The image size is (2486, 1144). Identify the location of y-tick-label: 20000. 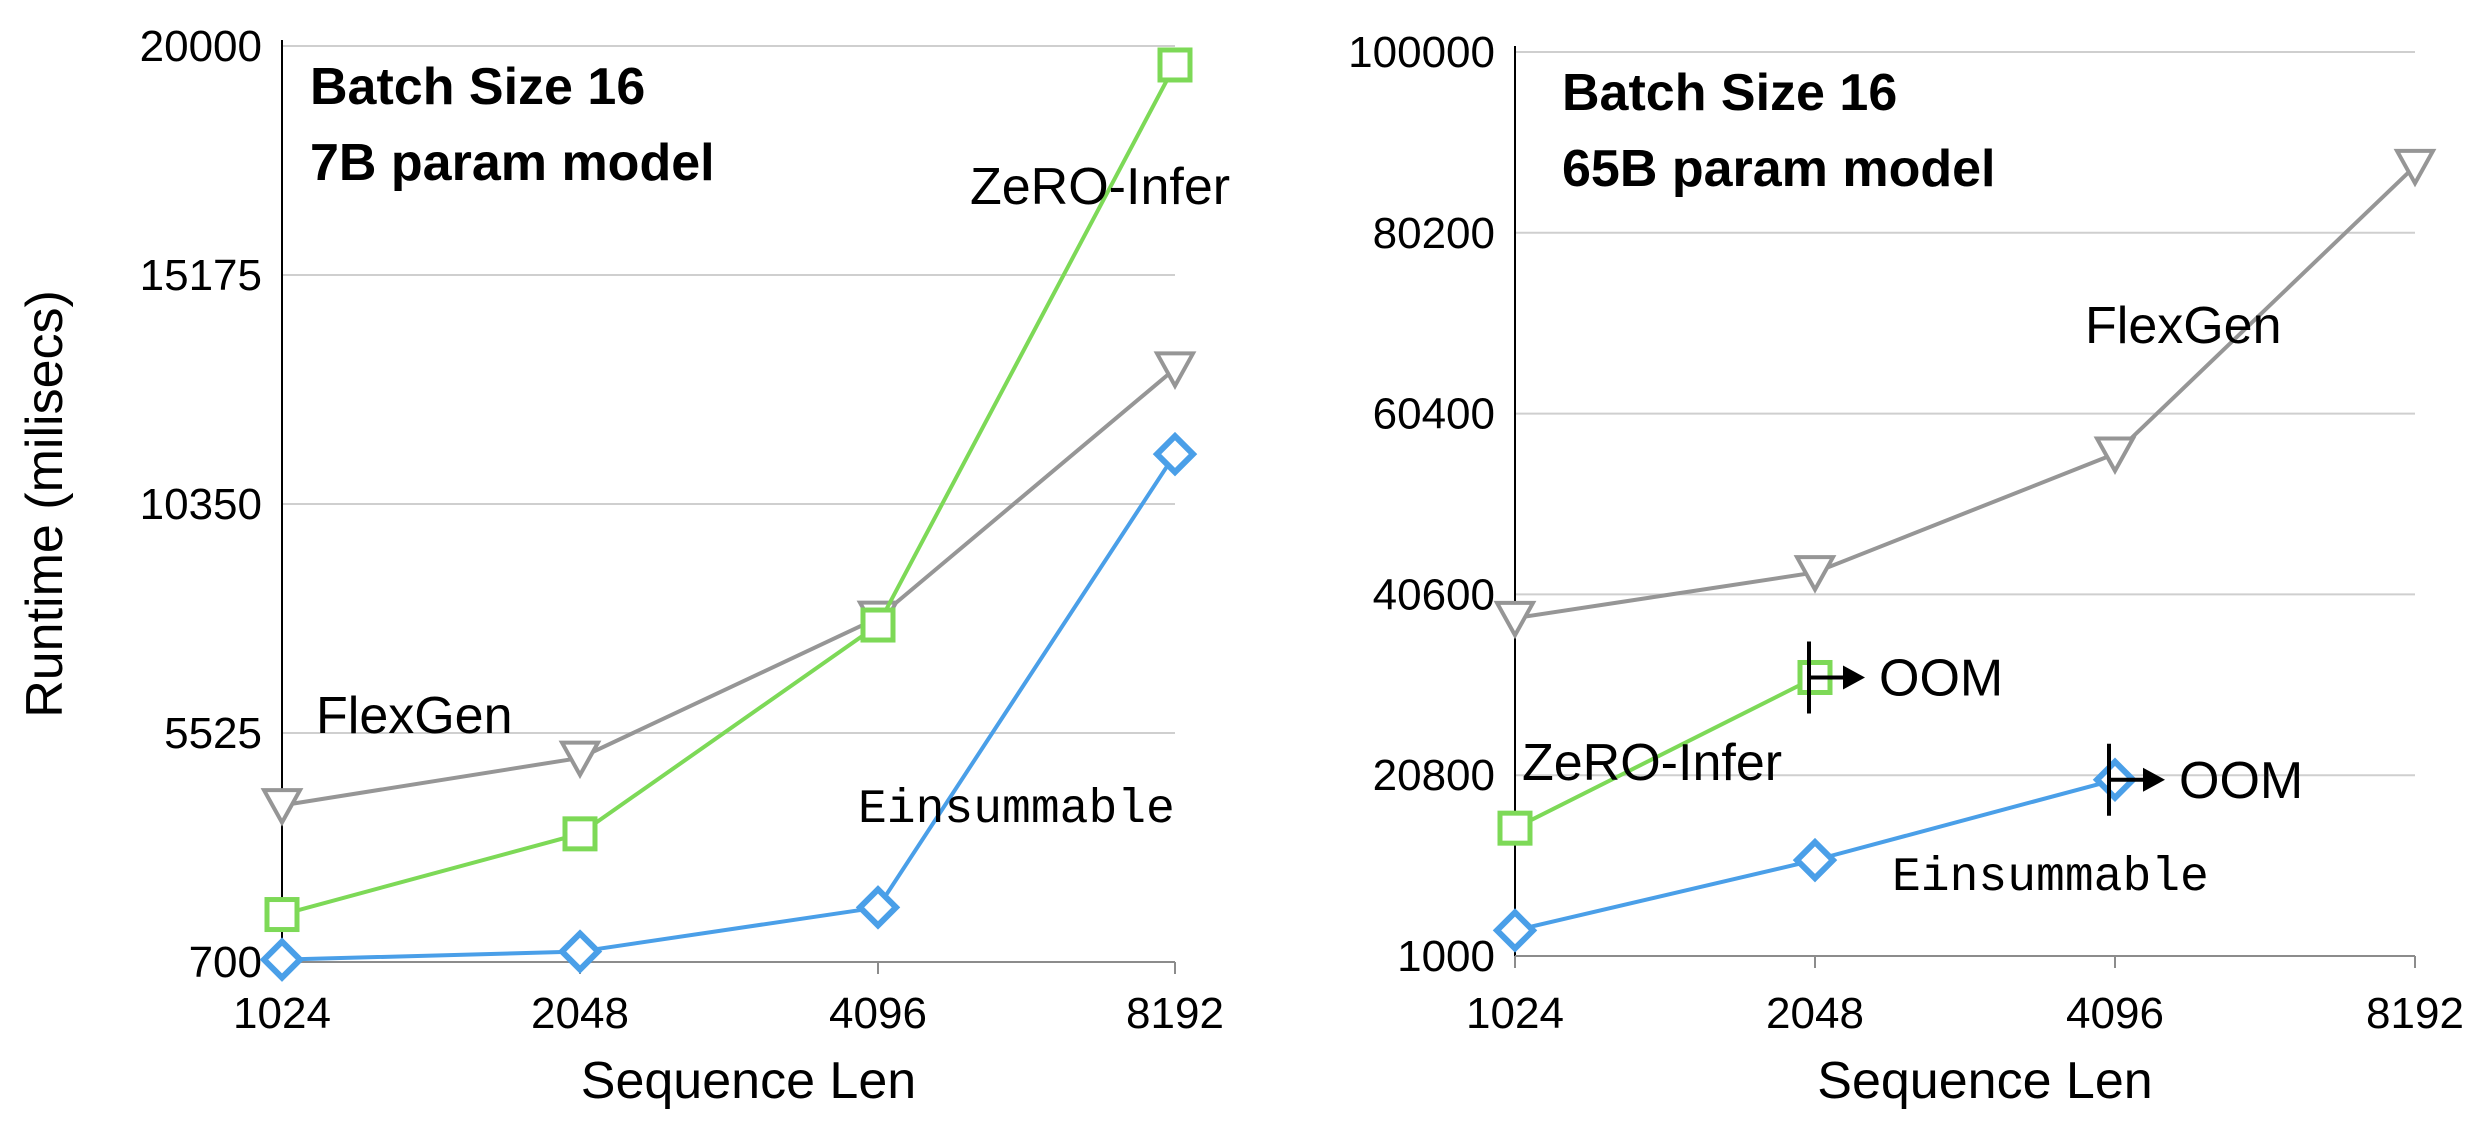
(201, 46).